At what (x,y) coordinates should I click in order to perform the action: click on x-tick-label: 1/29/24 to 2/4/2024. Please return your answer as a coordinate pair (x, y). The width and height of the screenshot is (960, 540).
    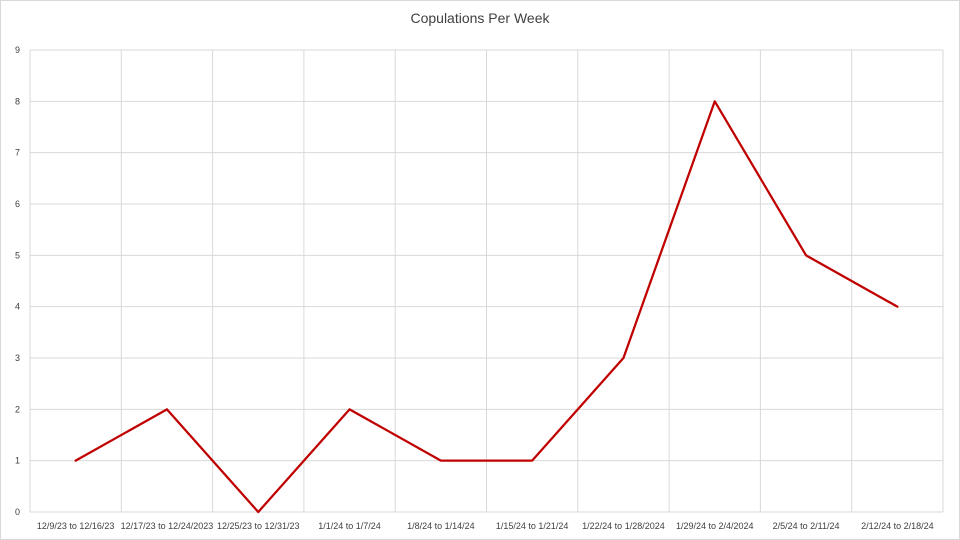
    Looking at the image, I should click on (715, 526).